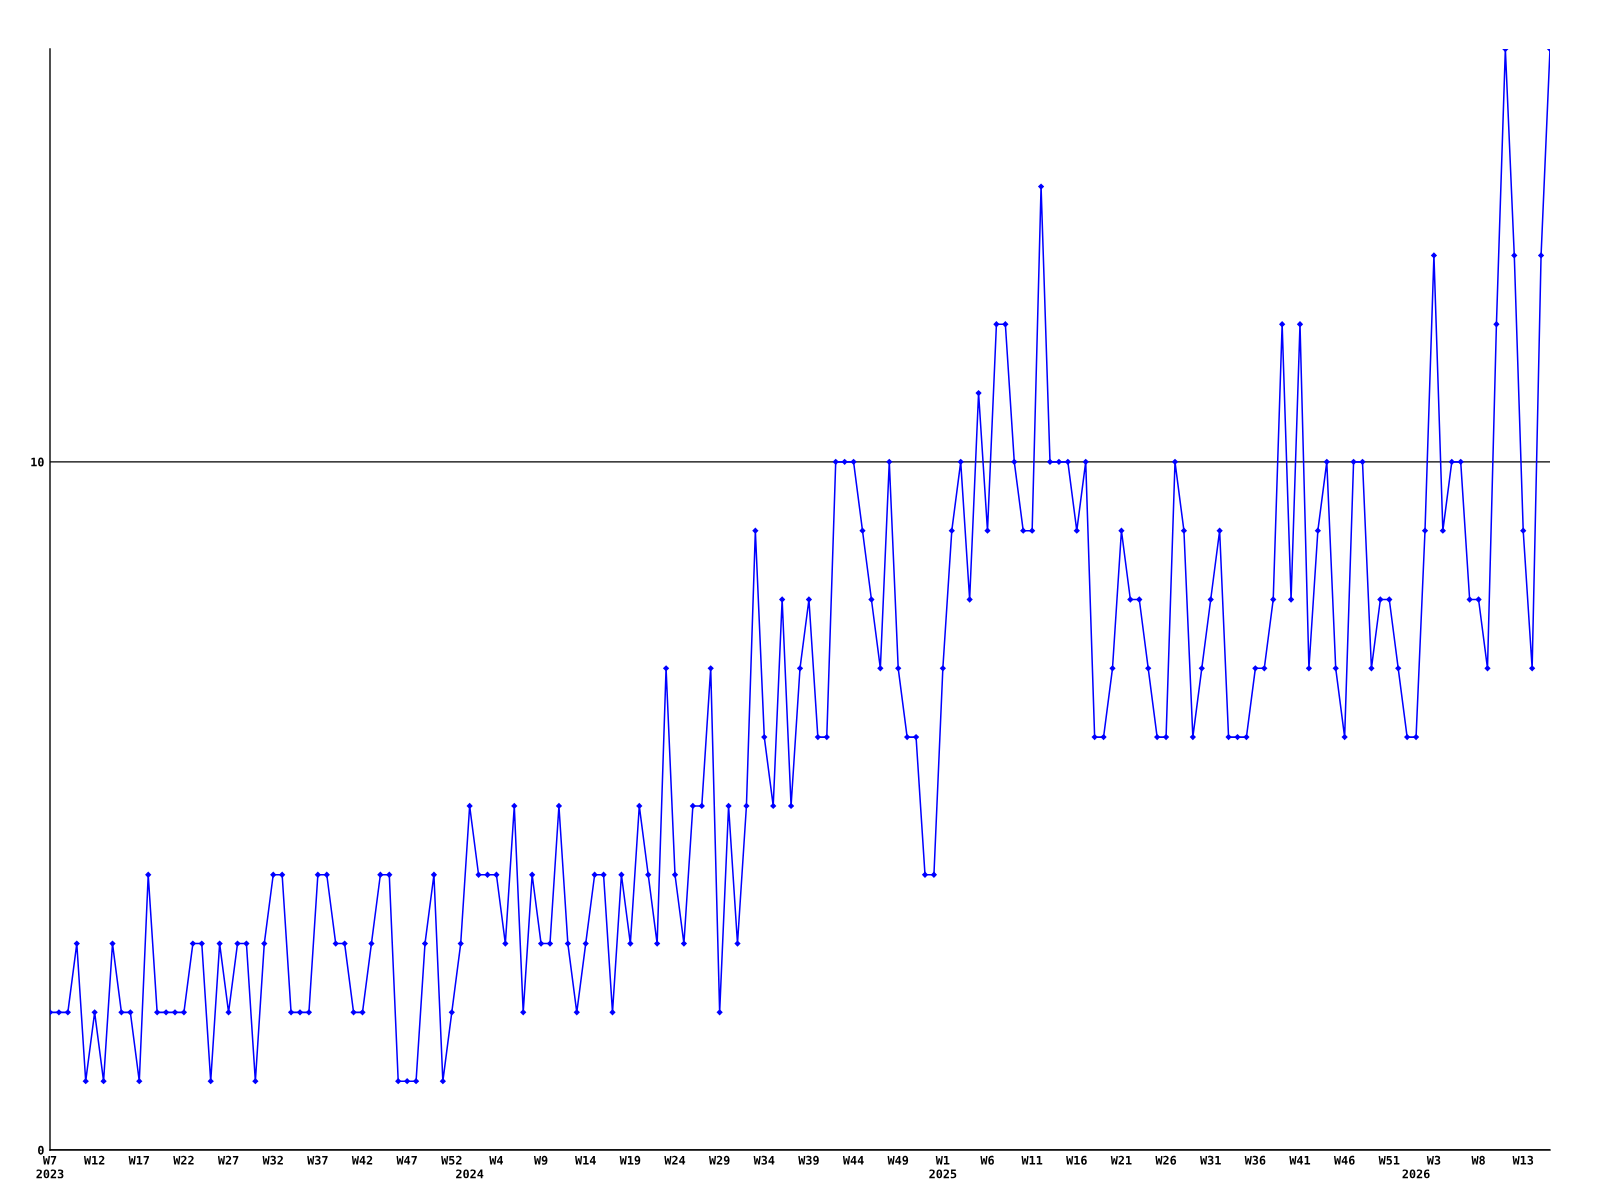 The width and height of the screenshot is (1600, 1200). Describe the element at coordinates (540, 1160) in the screenshot. I see `x-tick-label: W9` at that location.